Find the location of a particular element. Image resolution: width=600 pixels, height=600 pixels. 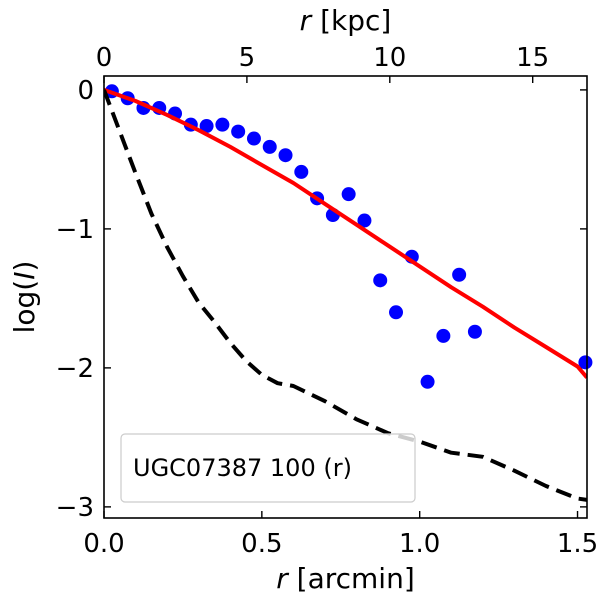

x-axis-label-var: r is located at coordinates (282, 578).